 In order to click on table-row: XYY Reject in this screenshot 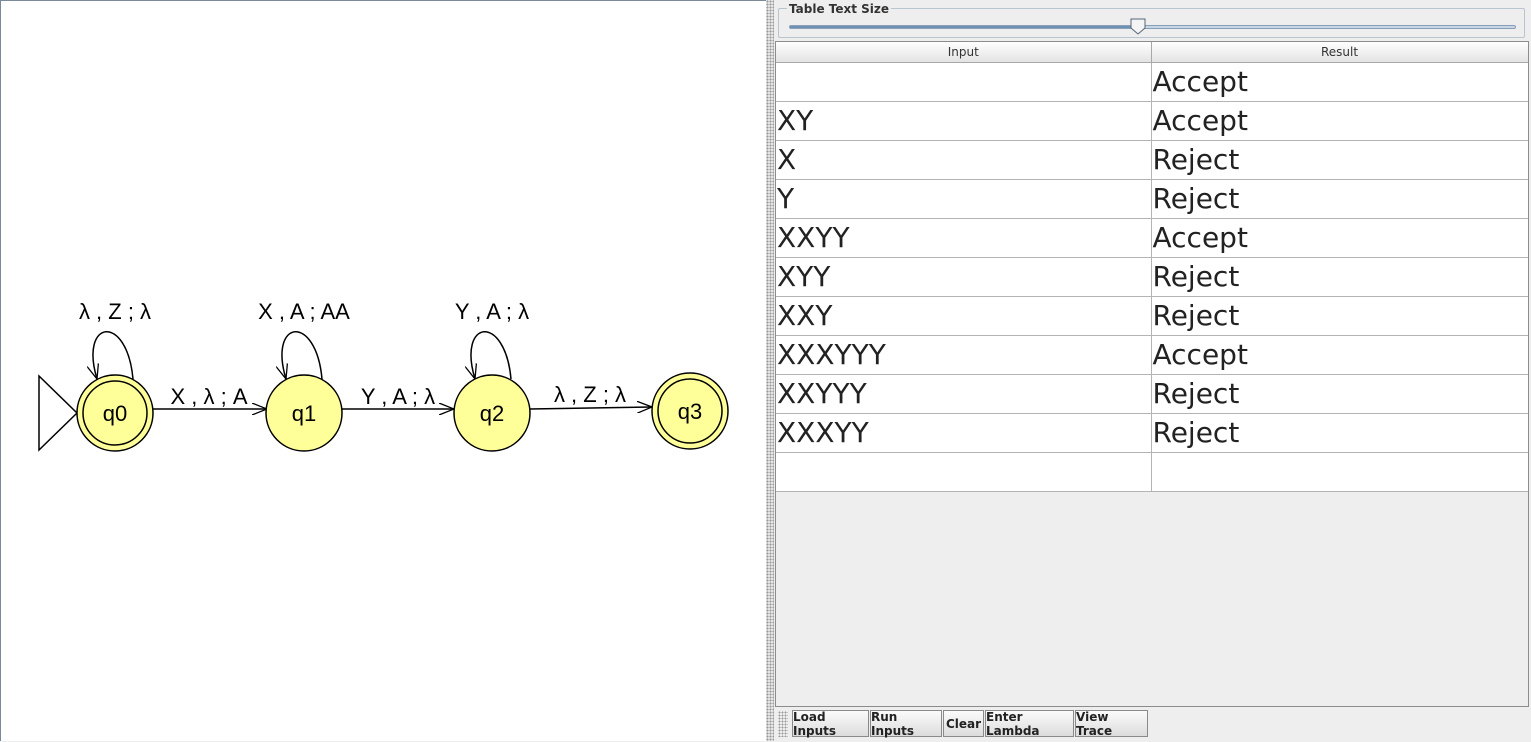, I will do `click(1152, 277)`.